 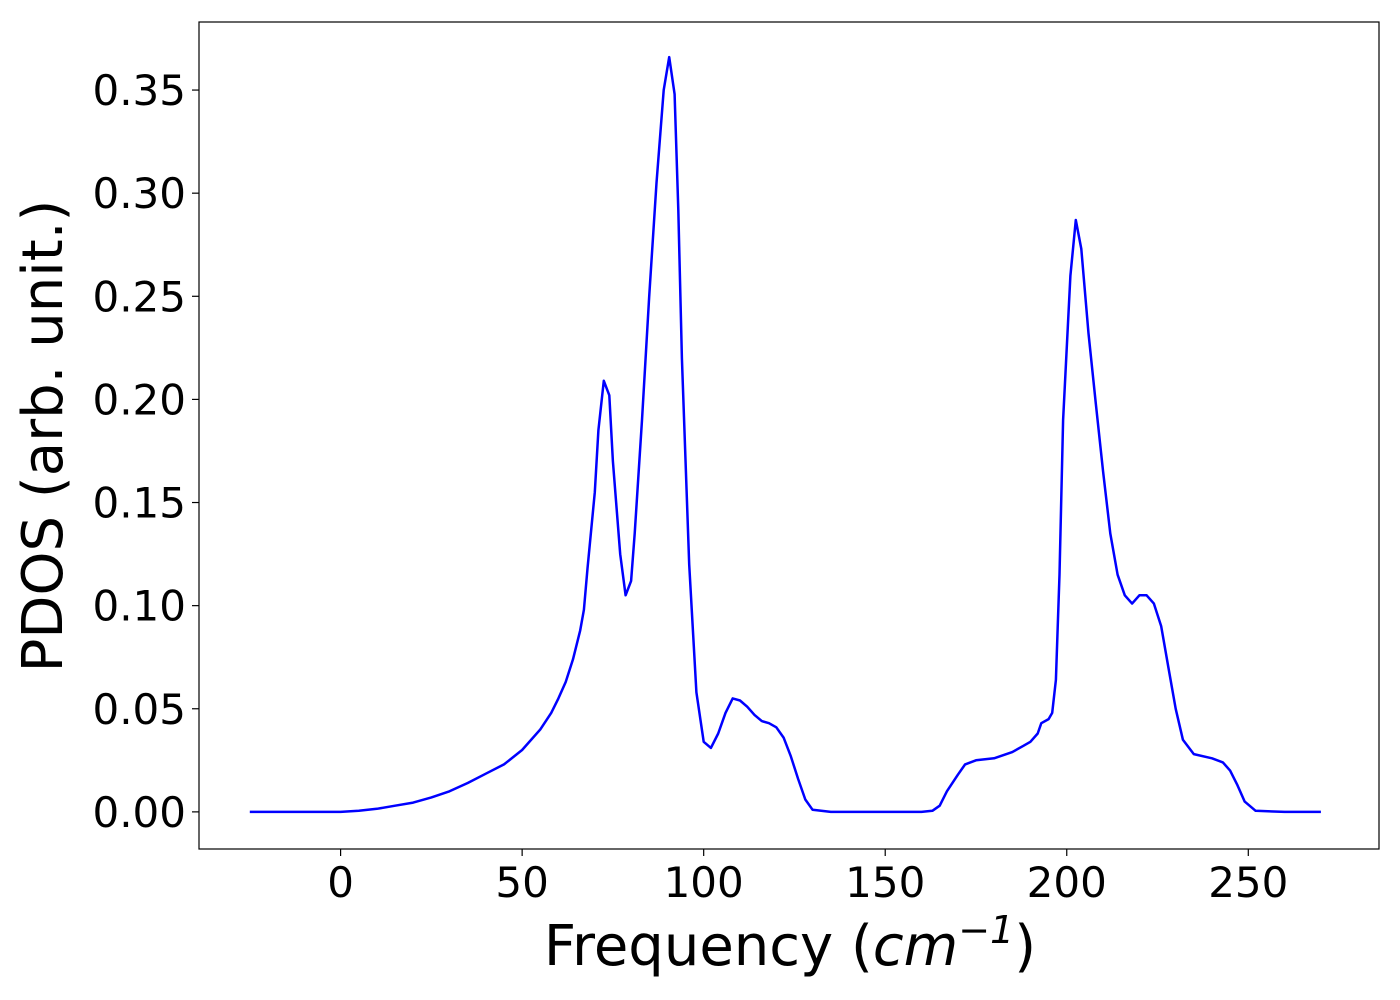 I want to click on y-tick-label: 0.00, so click(x=139, y=812).